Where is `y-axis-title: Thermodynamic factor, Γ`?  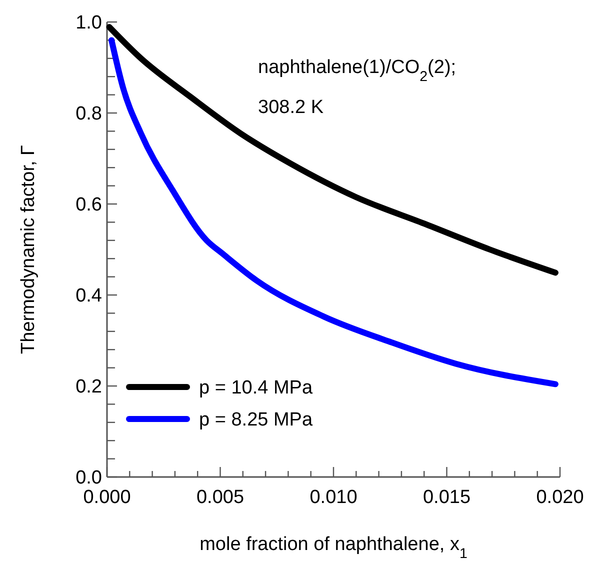
y-axis-title: Thermodynamic factor, Γ is located at coordinates (28, 249).